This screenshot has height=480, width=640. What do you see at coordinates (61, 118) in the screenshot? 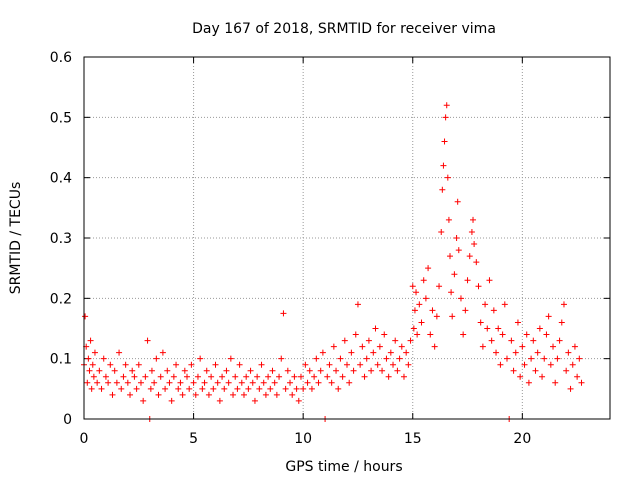
I see `y-tick-label: 0.5` at bounding box center [61, 118].